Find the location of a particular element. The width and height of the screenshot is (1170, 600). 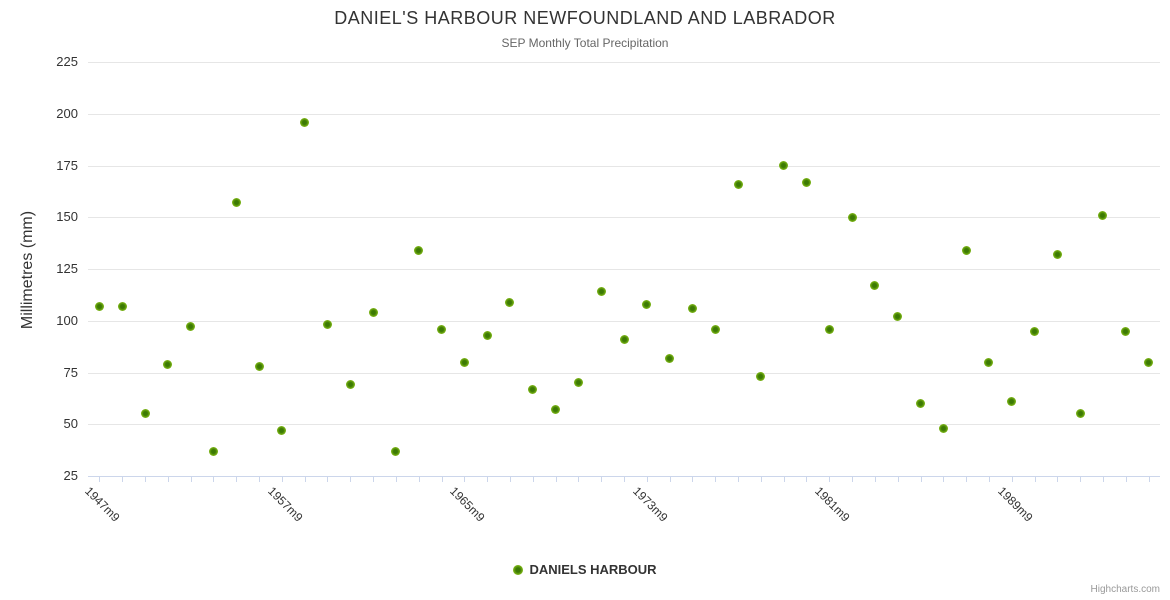

legend: DANIELS HARBOUR is located at coordinates (585, 569).